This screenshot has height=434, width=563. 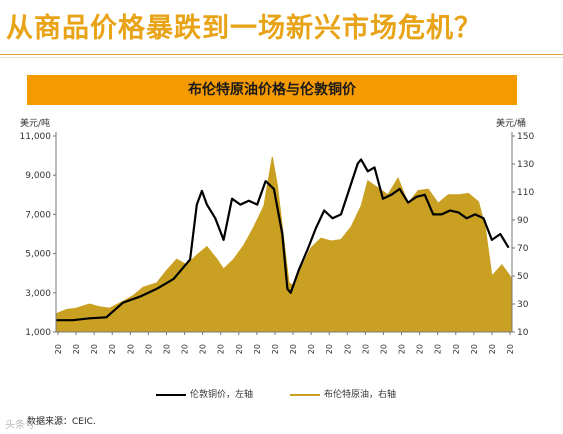 What do you see at coordinates (305, 394) in the screenshot?
I see `legend-swatch-brent` at bounding box center [305, 394].